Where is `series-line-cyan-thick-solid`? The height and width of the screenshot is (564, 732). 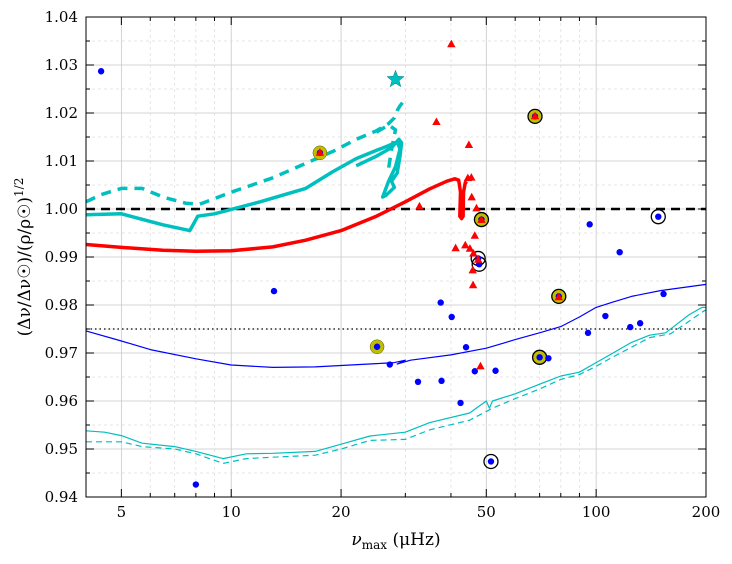 series-line-cyan-thick-solid is located at coordinates (244, 185).